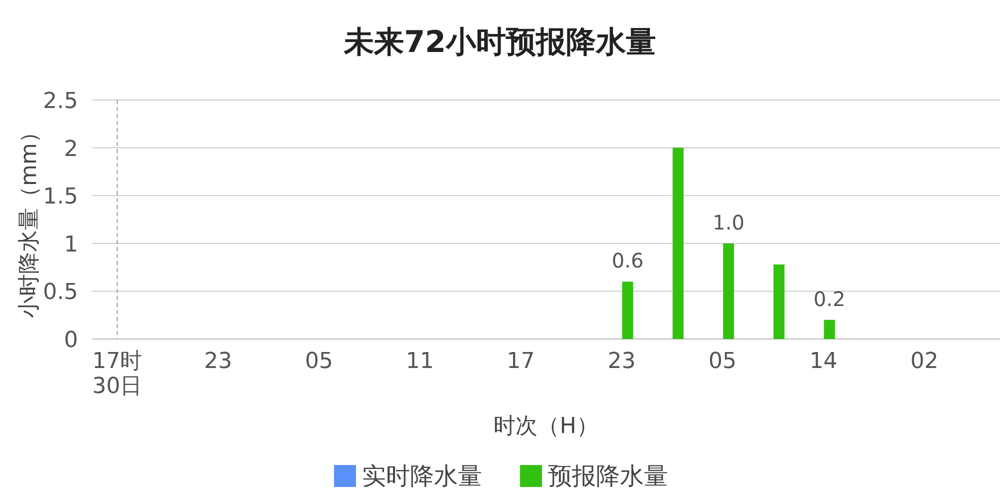 The height and width of the screenshot is (500, 1000). I want to click on x-tick-label: 11, so click(420, 361).